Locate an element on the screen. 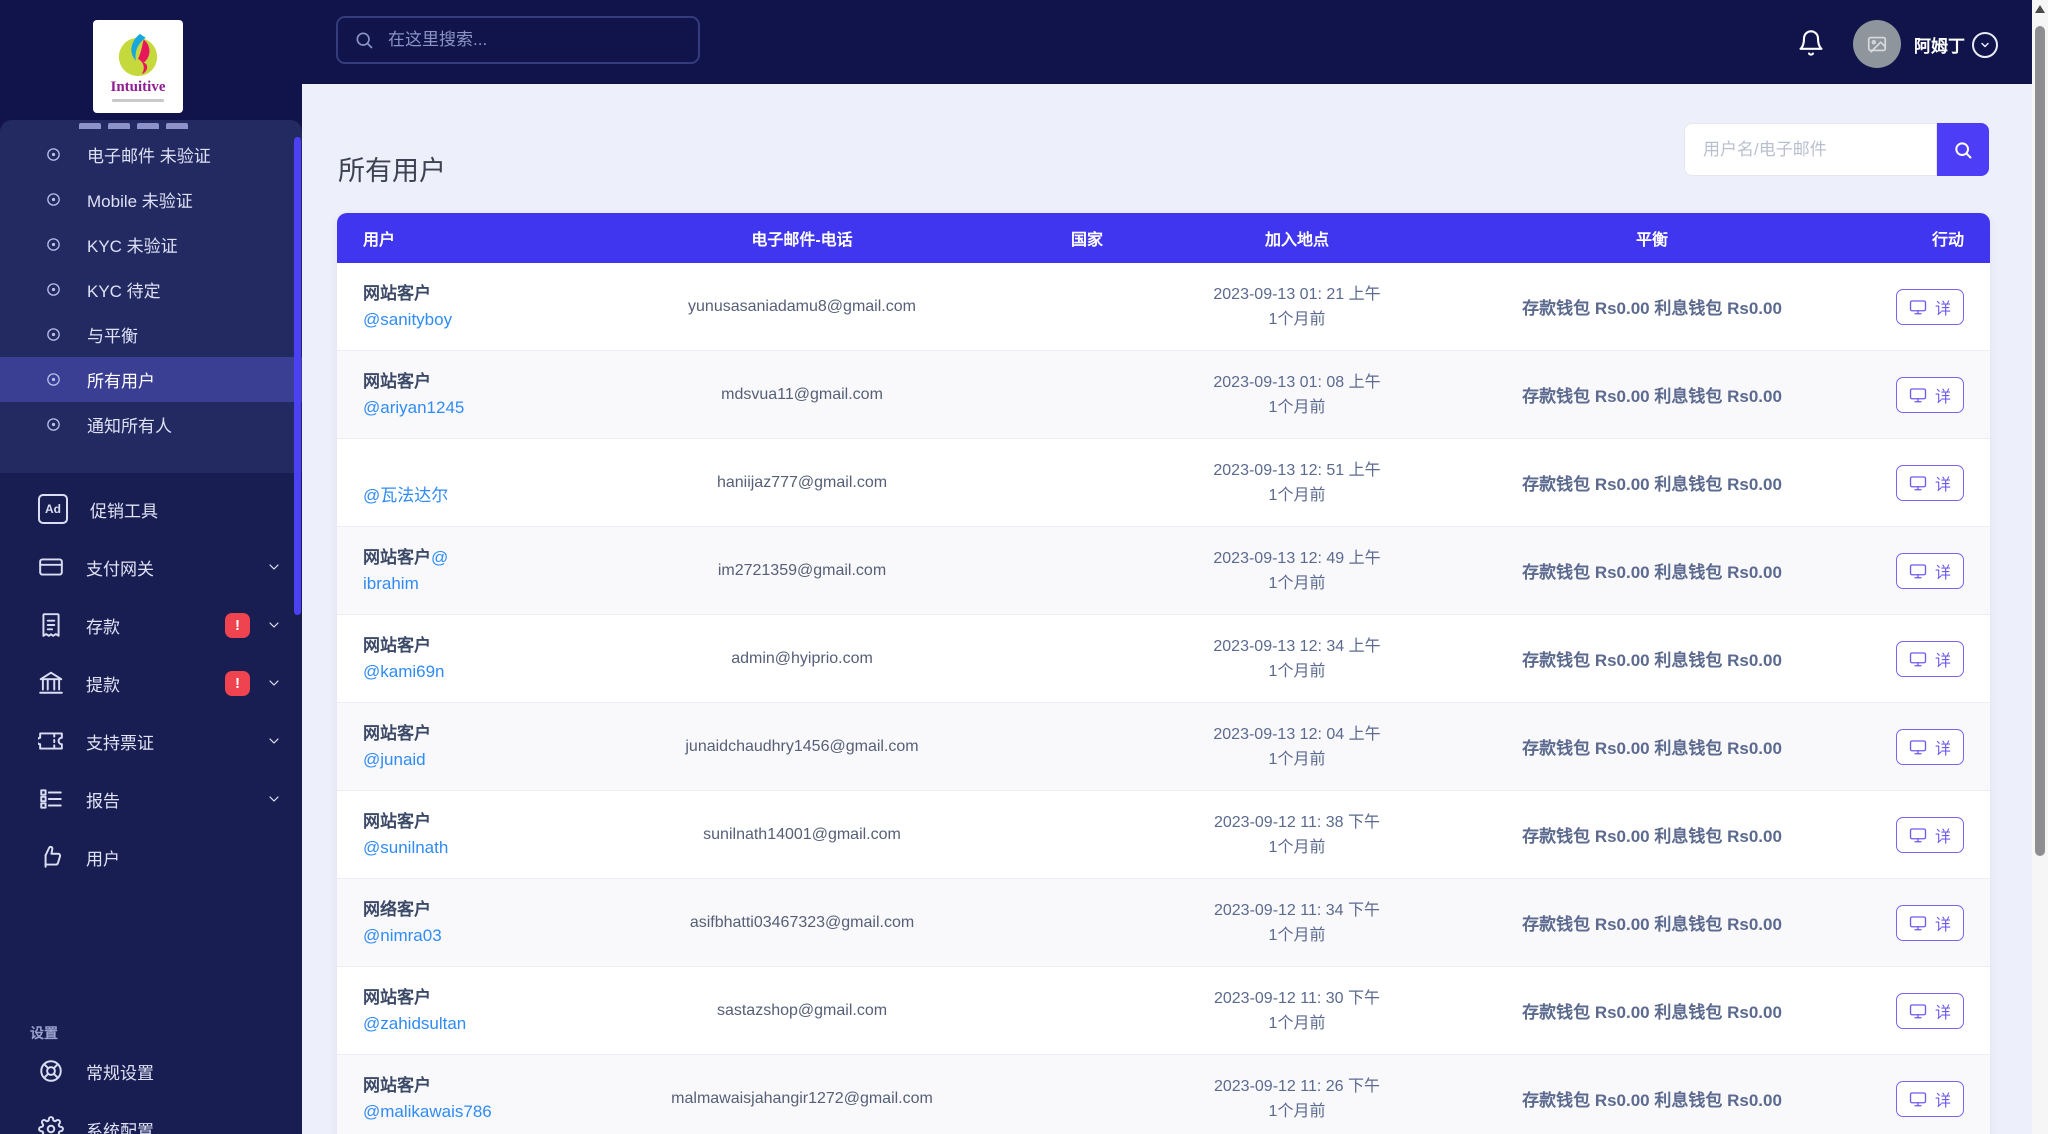  sidebar-item-label: 与平衡 is located at coordinates (112, 336).